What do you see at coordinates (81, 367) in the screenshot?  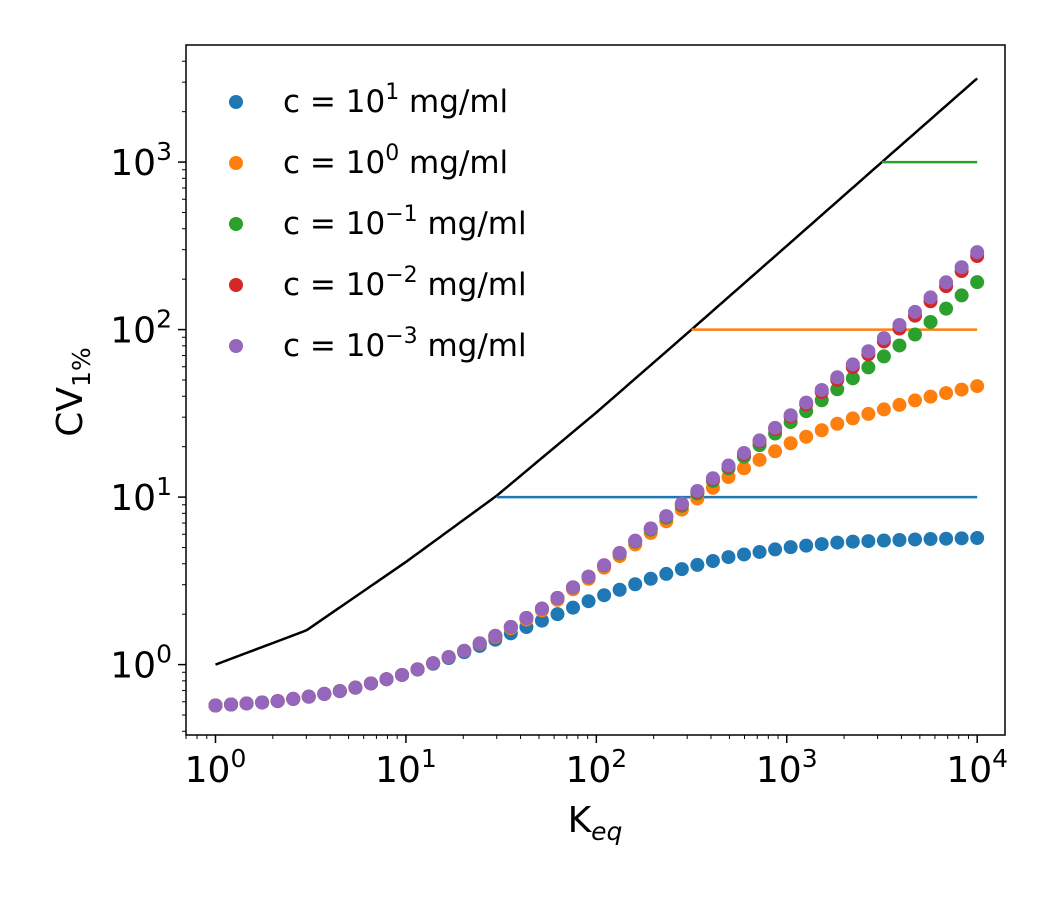 I see `y-axis-label-subscript: 1%` at bounding box center [81, 367].